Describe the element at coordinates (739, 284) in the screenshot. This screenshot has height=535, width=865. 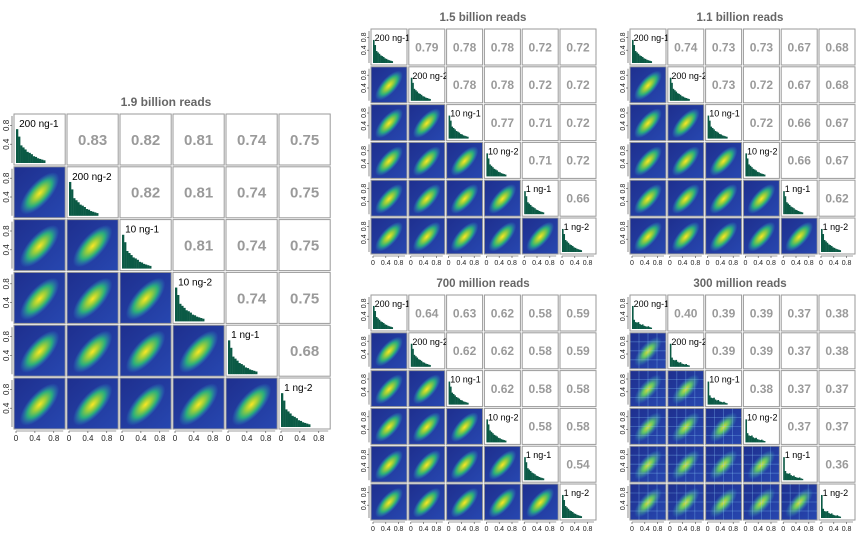
I see `panel-title: 300 million reads` at that location.